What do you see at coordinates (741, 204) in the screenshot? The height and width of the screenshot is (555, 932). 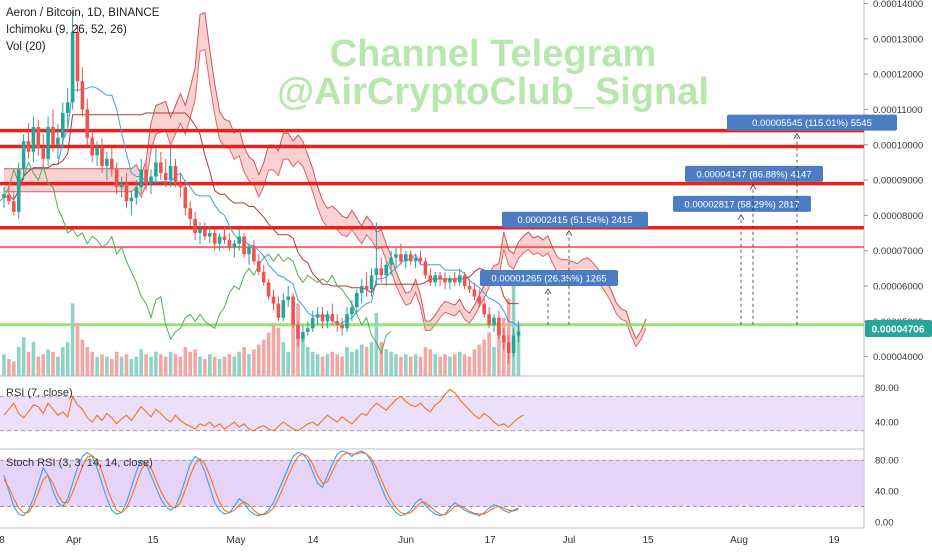 I see `target-price-label: 0.00002817 (58.29%) 2817` at bounding box center [741, 204].